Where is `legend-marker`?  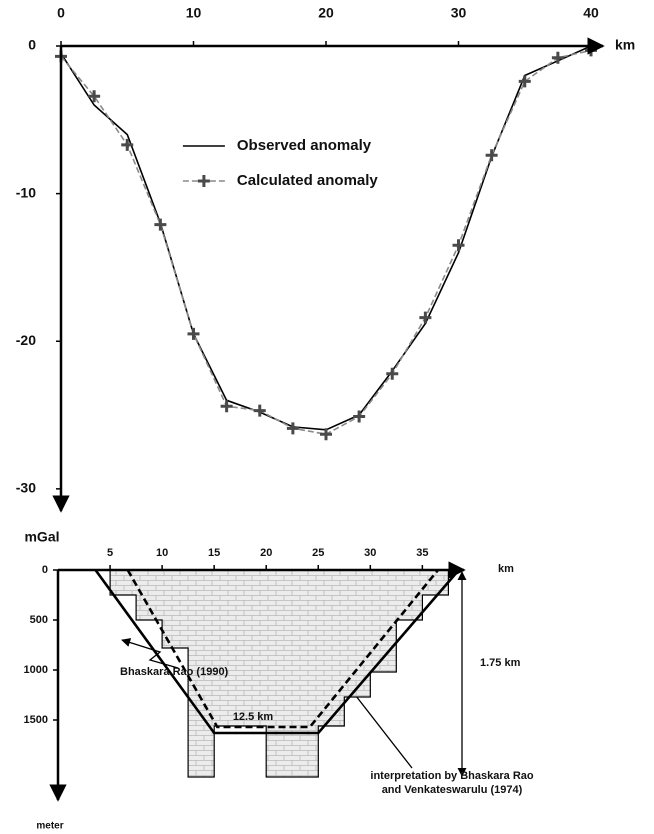
legend-marker is located at coordinates (203, 181).